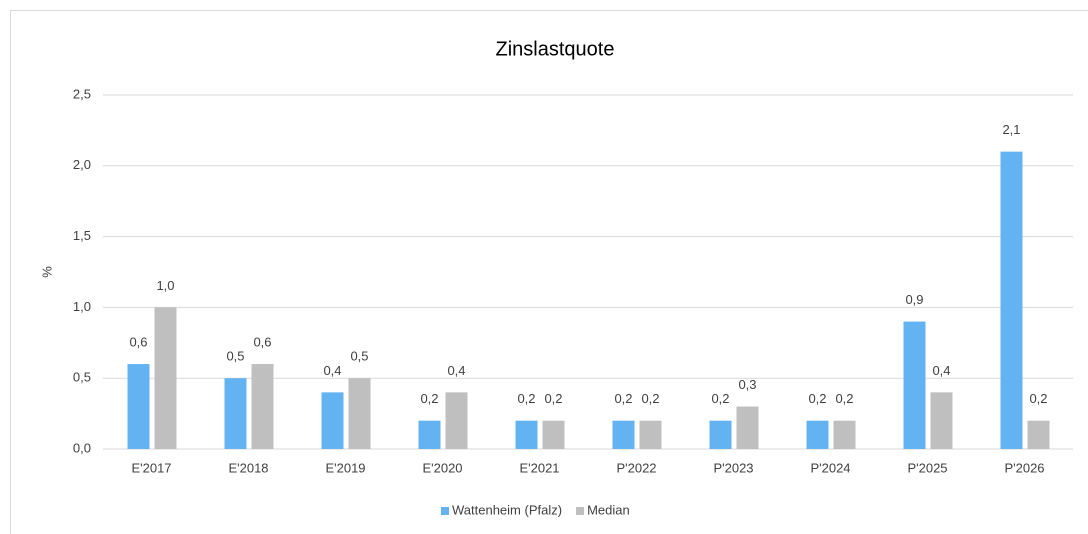  I want to click on x-tick-label: P'2025, so click(927, 467).